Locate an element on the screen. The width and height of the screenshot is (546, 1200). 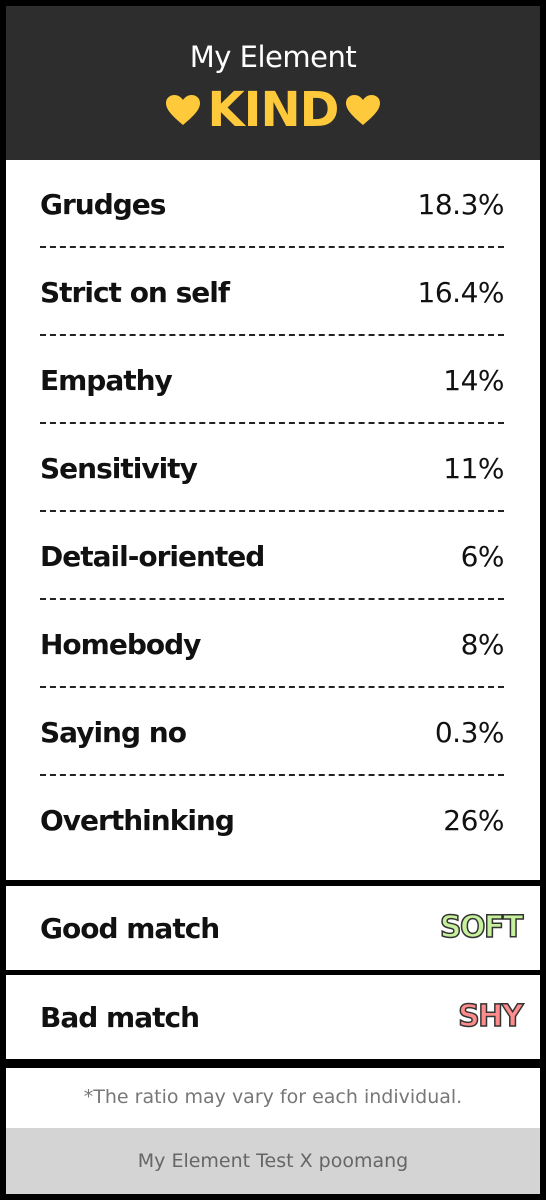
footer: My Element Test X poomang is located at coordinates (273, 1161).